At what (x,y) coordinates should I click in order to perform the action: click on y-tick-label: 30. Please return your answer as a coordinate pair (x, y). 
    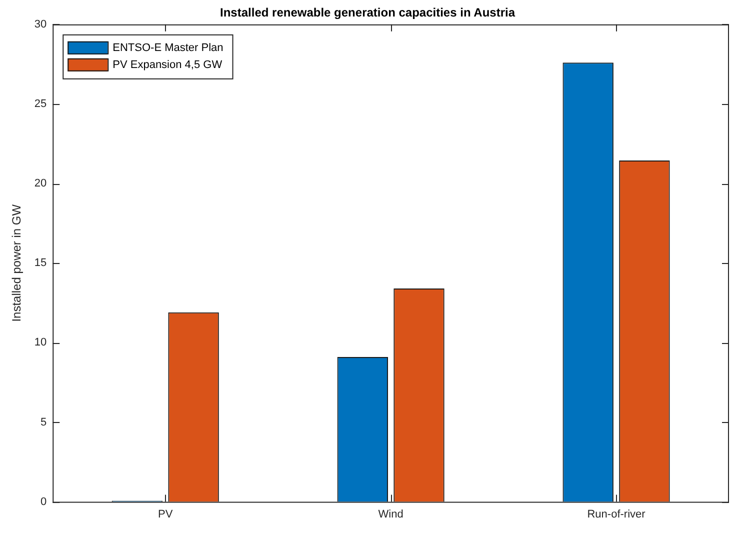
    Looking at the image, I should click on (40, 24).